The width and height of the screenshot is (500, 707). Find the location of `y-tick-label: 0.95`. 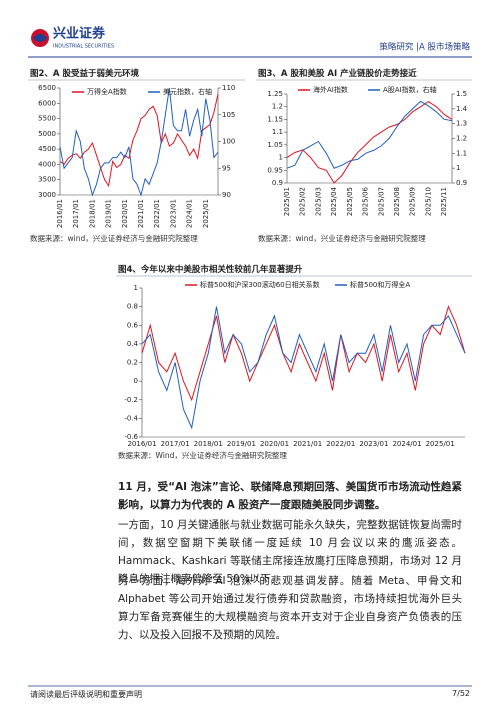

y-tick-label: 0.95 is located at coordinates (275, 170).